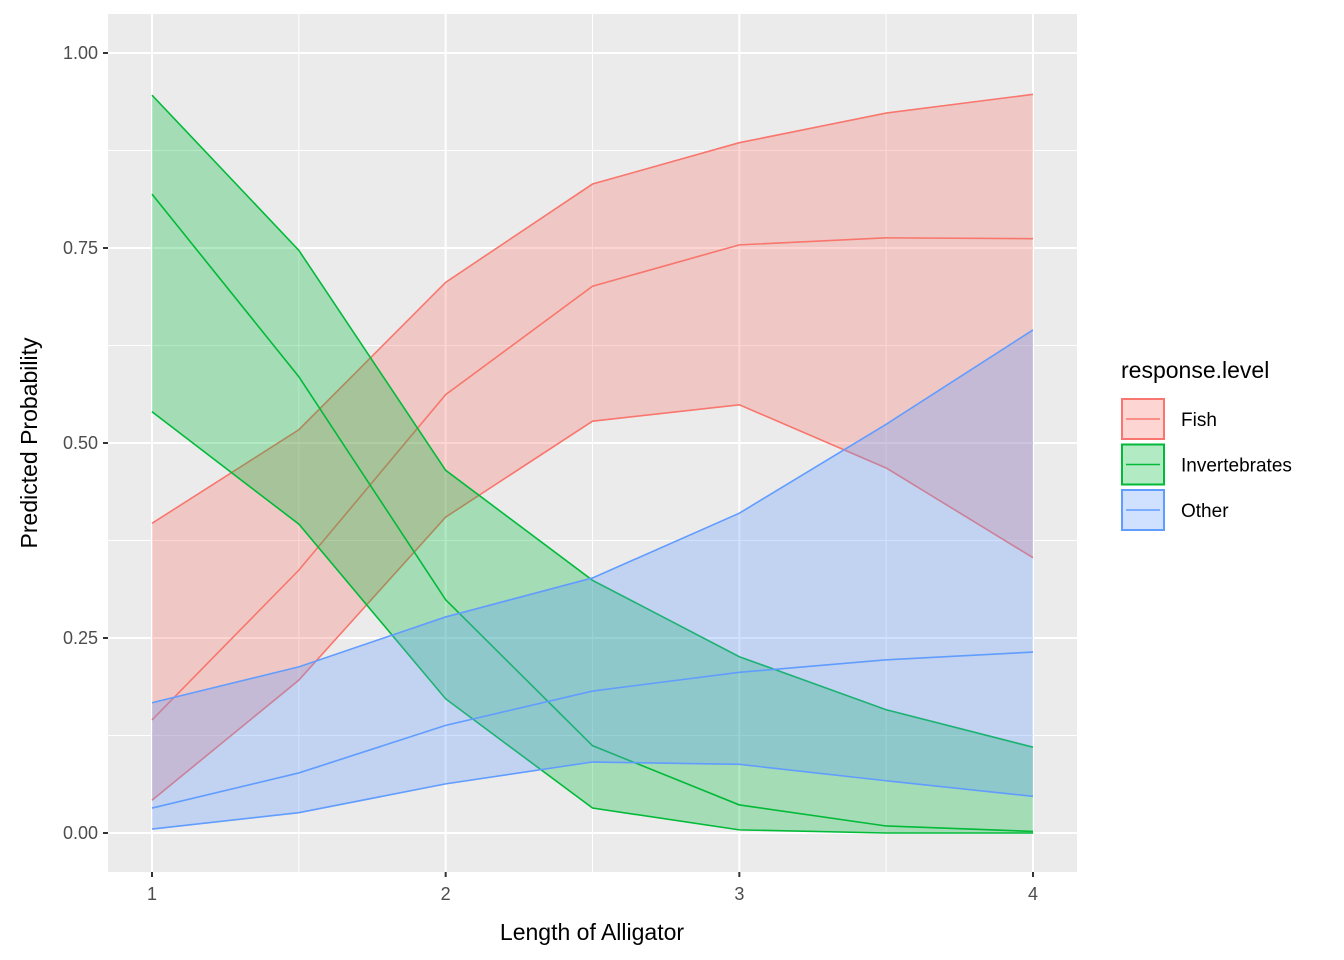 The image size is (1344, 960). I want to click on y-tick-label: 0.75, so click(80, 248).